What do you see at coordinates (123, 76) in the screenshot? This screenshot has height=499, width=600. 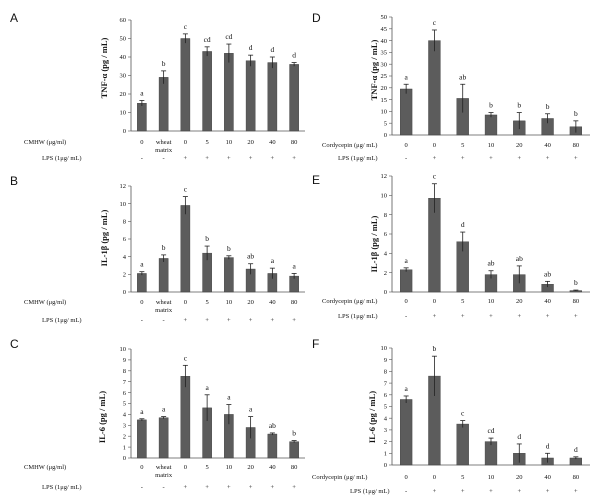 I see `y-tick-label: 30` at bounding box center [123, 76].